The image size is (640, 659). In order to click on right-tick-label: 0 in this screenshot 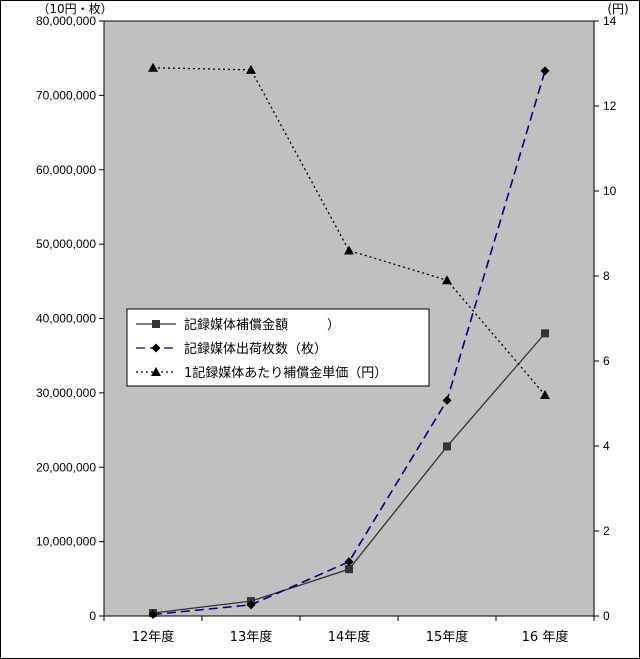, I will do `click(606, 616)`.